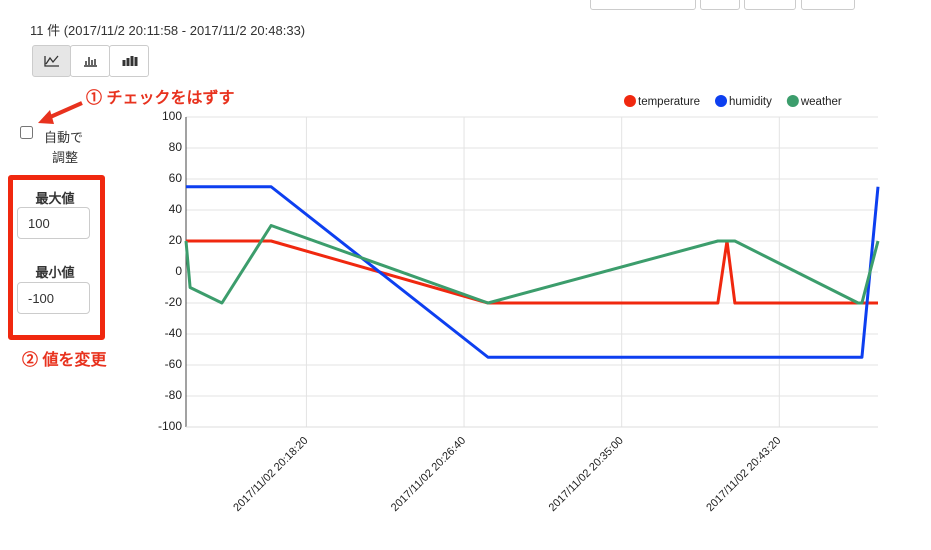 Image resolution: width=931 pixels, height=550 pixels. I want to click on highlight-box, so click(56, 257).